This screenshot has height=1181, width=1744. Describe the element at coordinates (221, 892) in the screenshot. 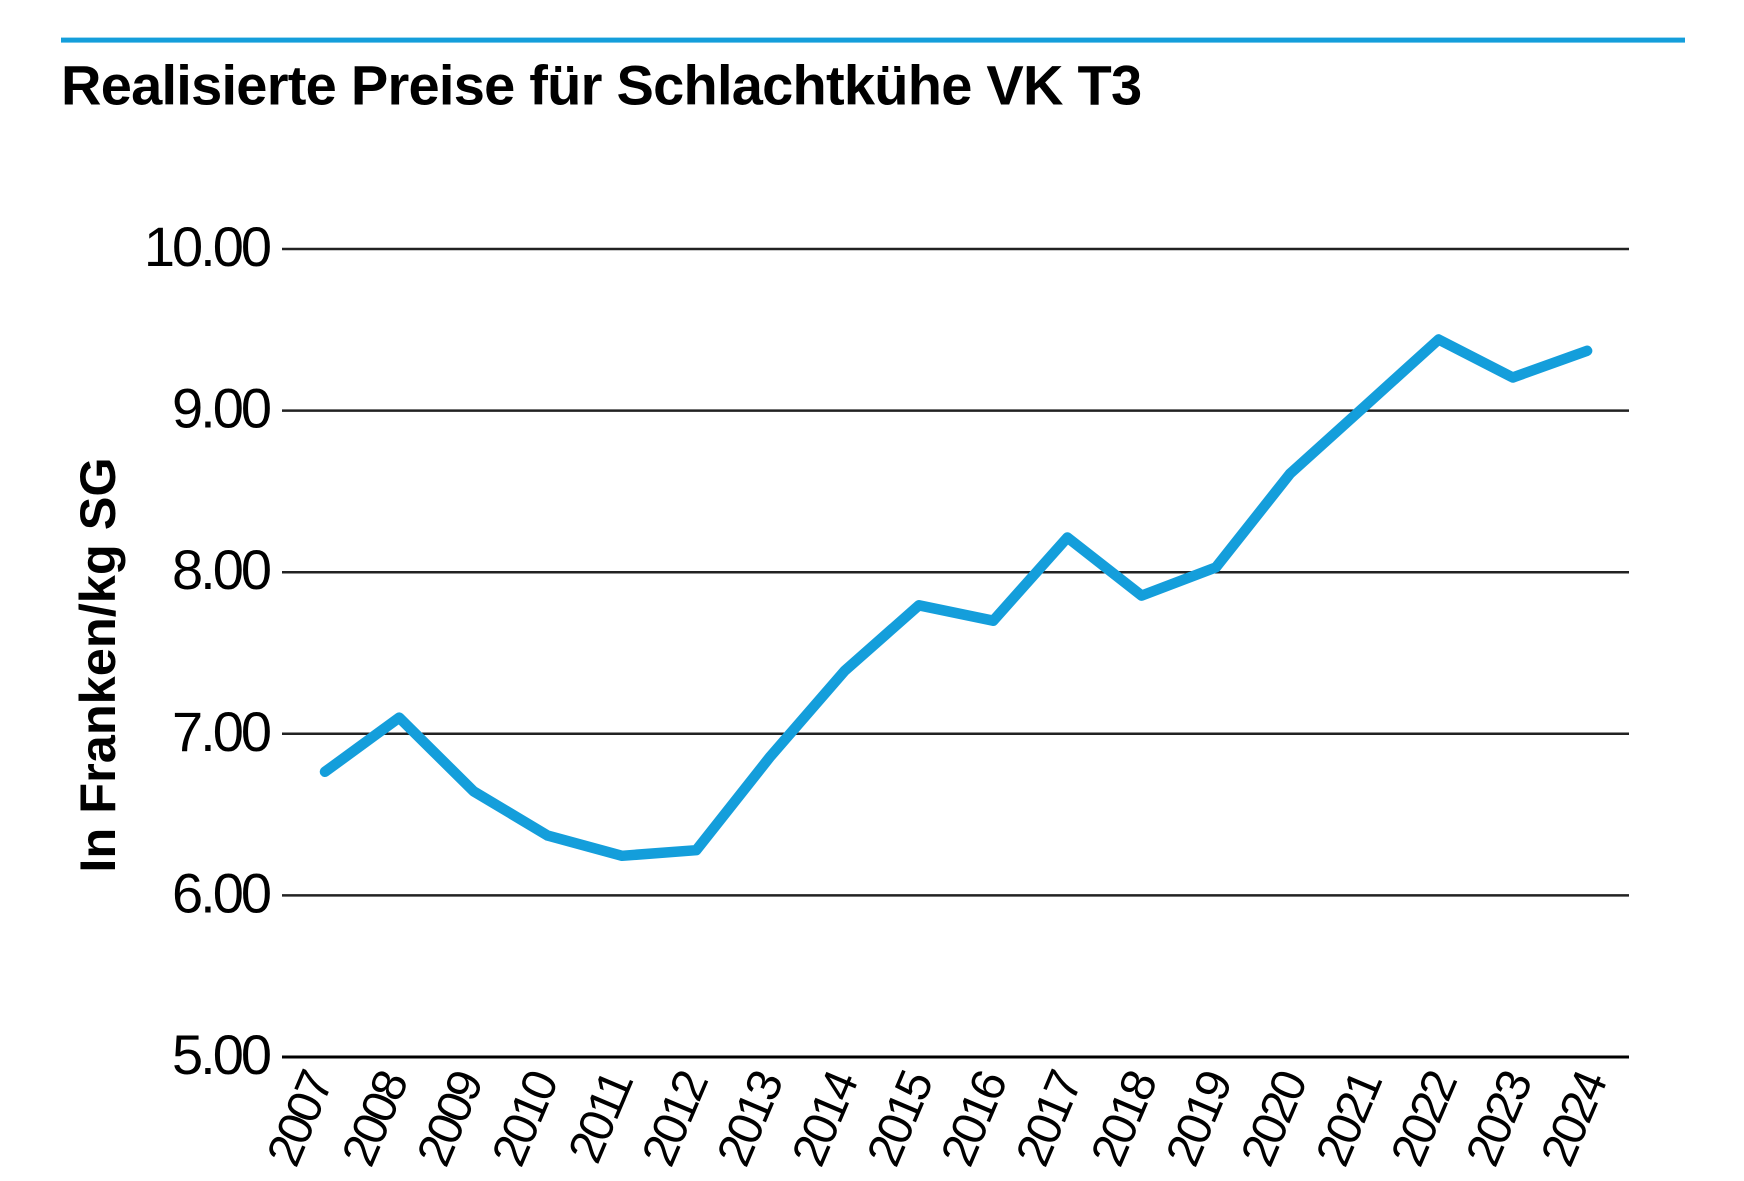

I see `svg-text: 6.00` at that location.